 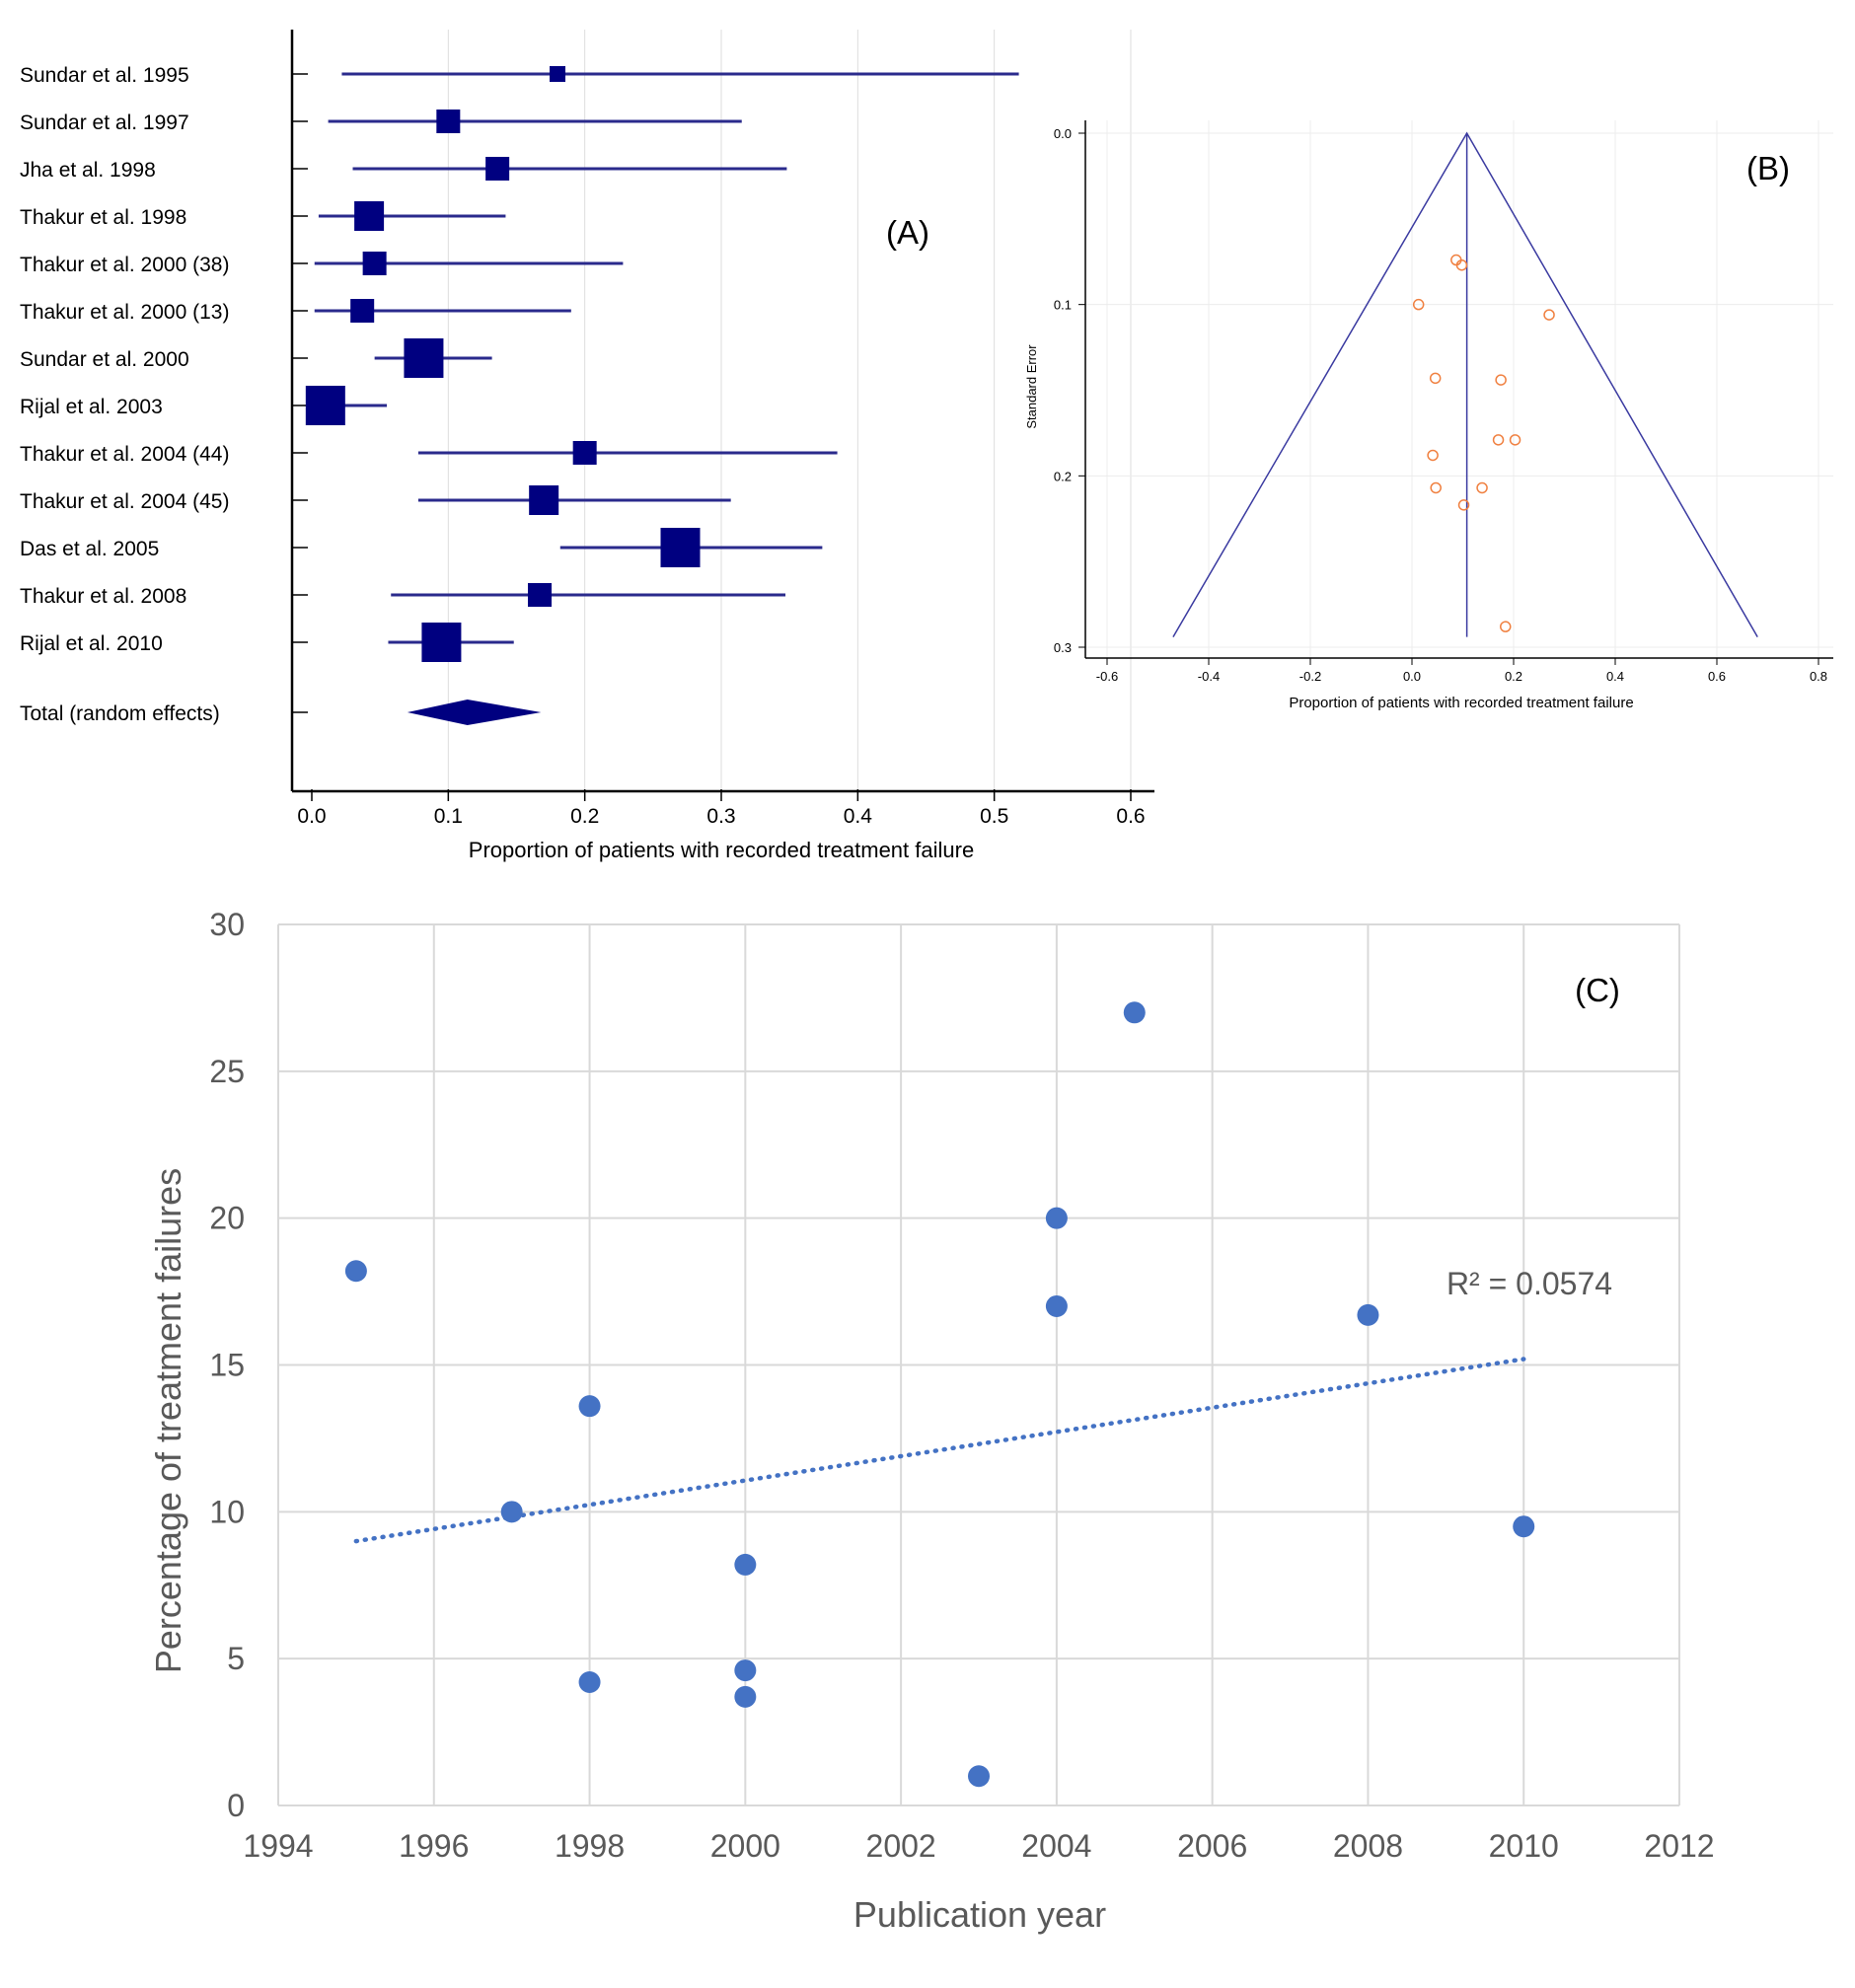 What do you see at coordinates (168, 1421) in the screenshot?
I see `scatter-y-axis-label: Percentage of treatment failures` at bounding box center [168, 1421].